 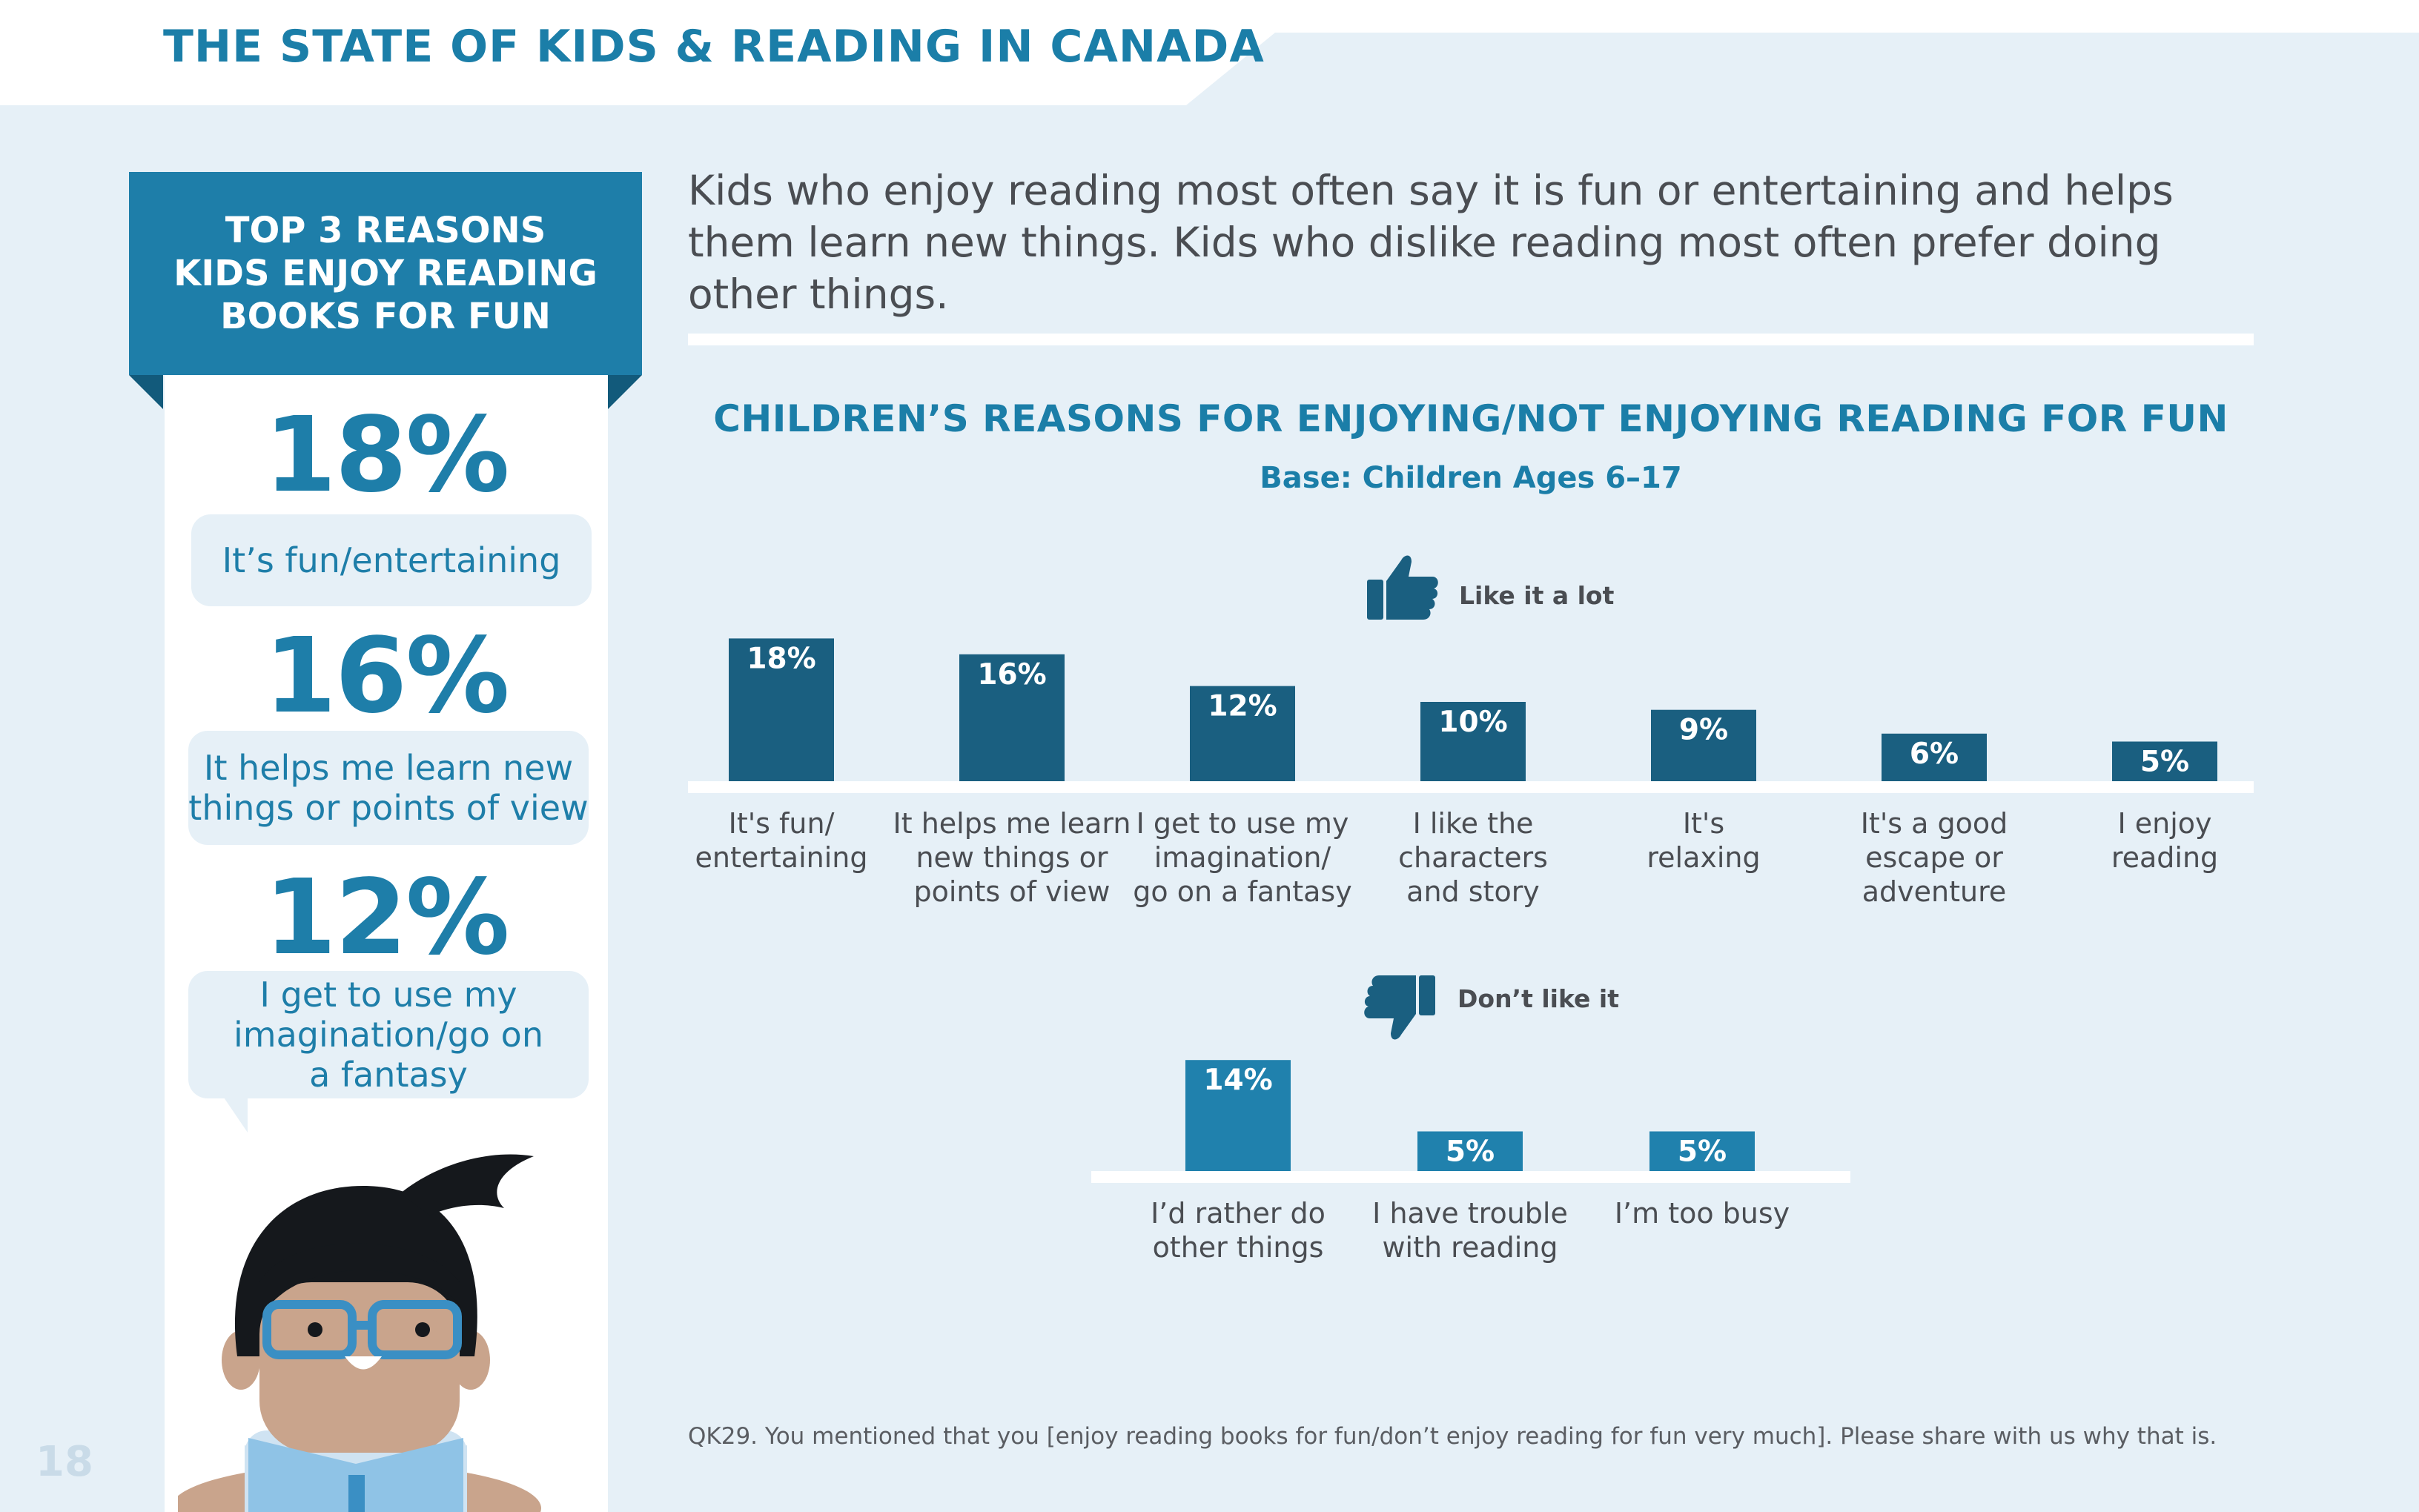 What do you see at coordinates (1012, 892) in the screenshot?
I see `category-label: points of view` at bounding box center [1012, 892].